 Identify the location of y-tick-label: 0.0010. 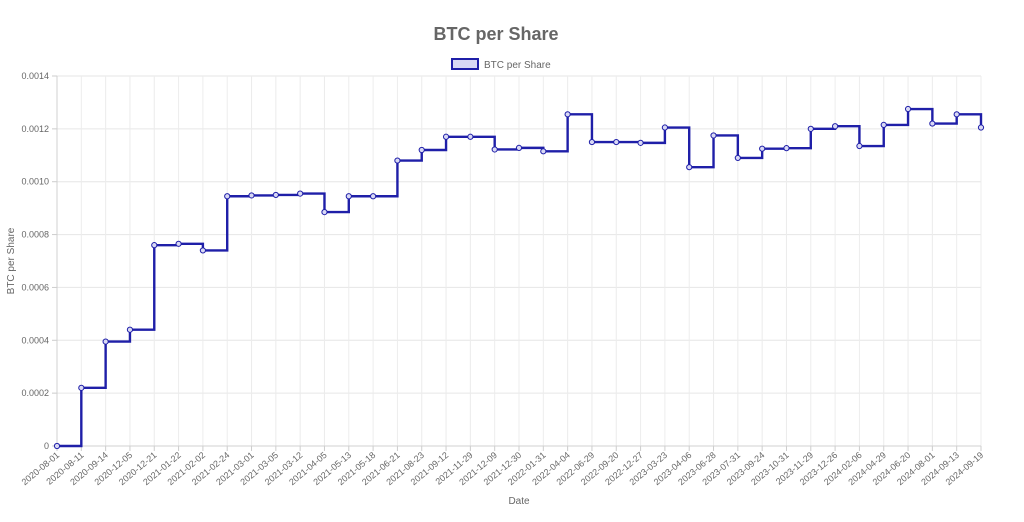
(35, 182).